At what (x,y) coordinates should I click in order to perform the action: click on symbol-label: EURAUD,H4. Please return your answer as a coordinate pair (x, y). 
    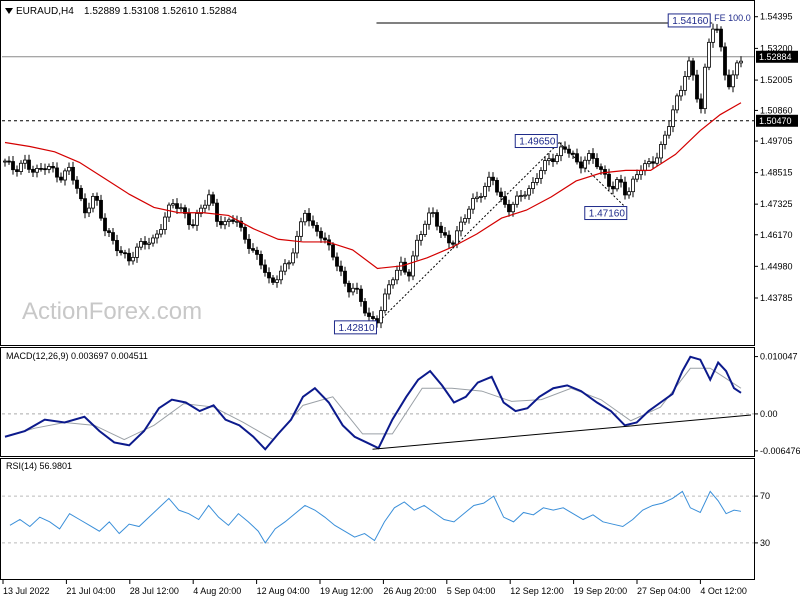
    Looking at the image, I should click on (45, 11).